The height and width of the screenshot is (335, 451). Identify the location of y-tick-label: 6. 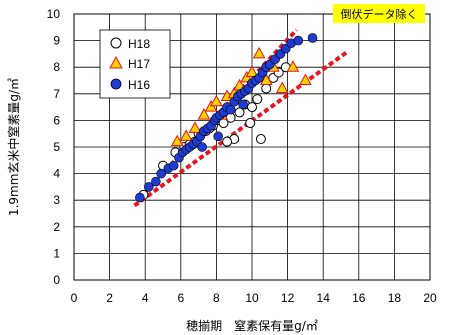
(56, 120).